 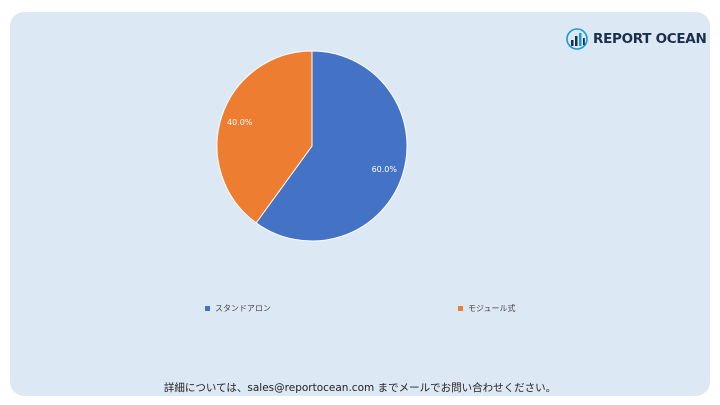 What do you see at coordinates (385, 169) in the screenshot?
I see `pie-data-label-standalone: 60.0%` at bounding box center [385, 169].